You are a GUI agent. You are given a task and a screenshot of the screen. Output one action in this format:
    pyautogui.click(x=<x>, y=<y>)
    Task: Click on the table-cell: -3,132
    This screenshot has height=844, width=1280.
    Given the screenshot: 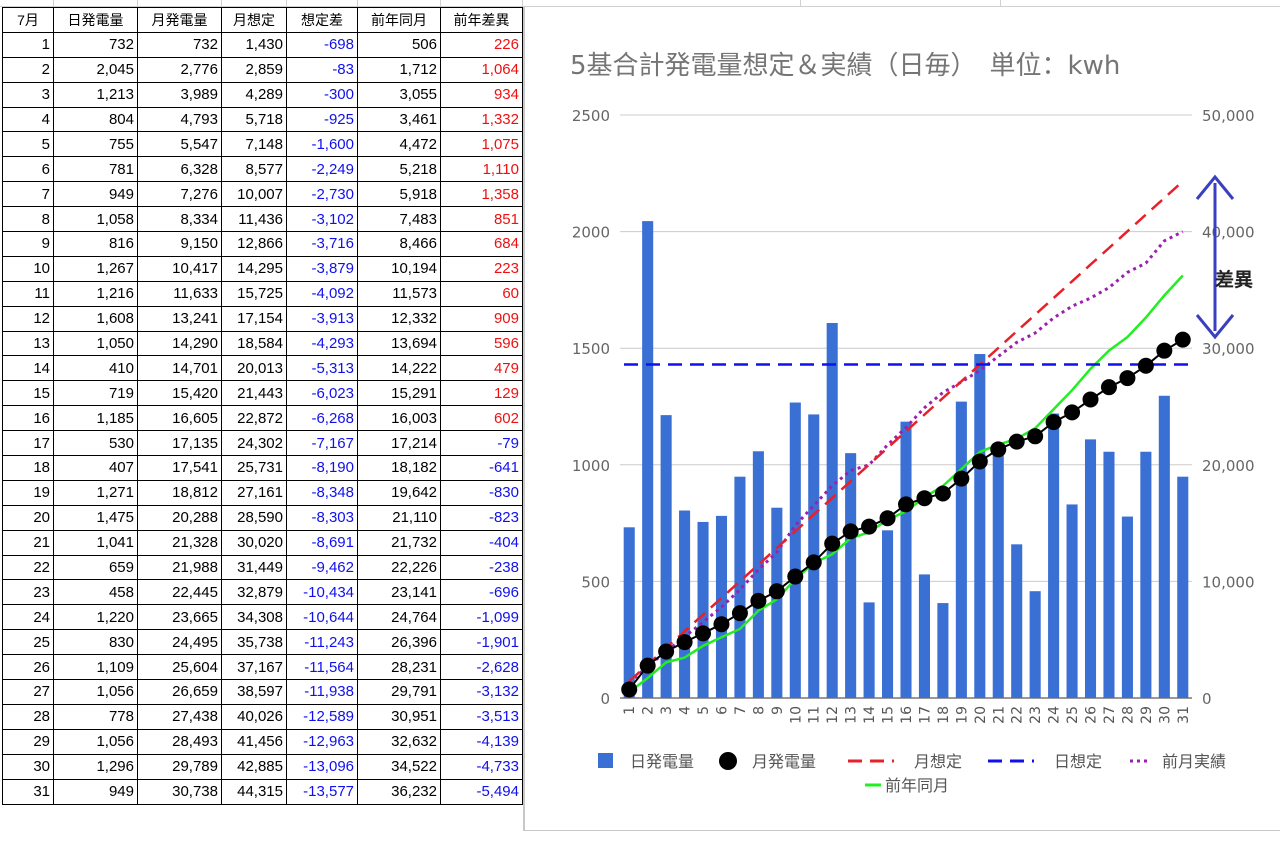 What is the action you would take?
    pyautogui.click(x=481, y=692)
    